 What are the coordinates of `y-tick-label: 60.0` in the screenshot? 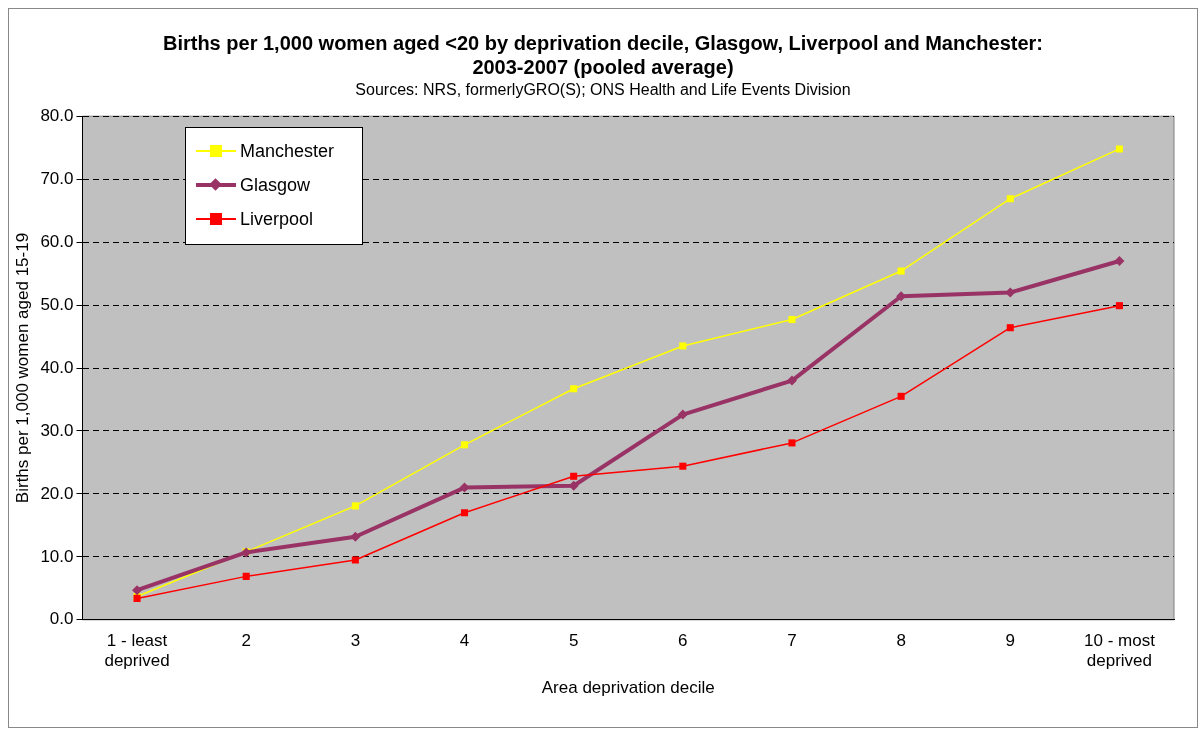 It's located at (57, 241).